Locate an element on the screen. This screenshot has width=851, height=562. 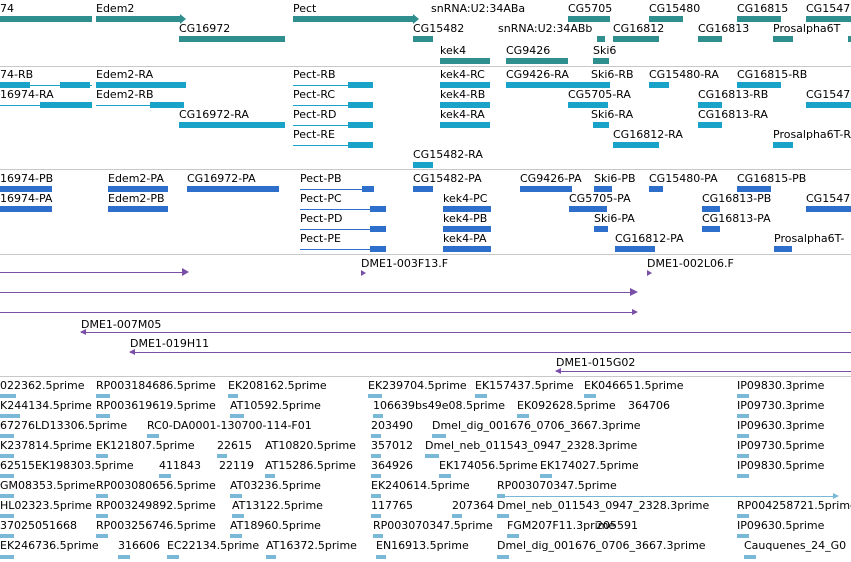
est-label: RP003249892.5prime is located at coordinates (156, 505).